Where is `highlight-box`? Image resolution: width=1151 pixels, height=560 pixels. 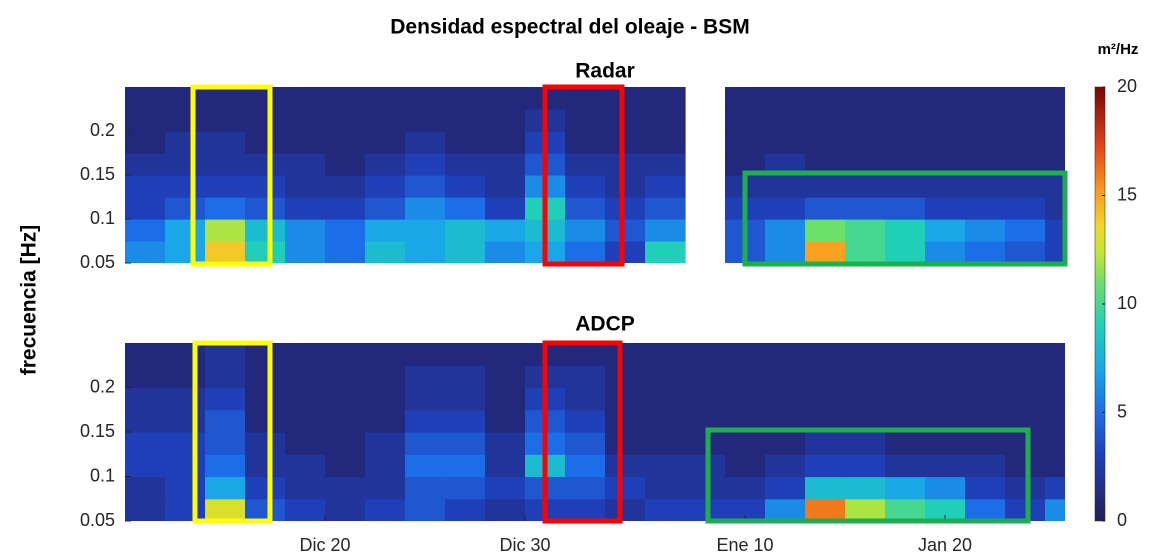 highlight-box is located at coordinates (232, 432).